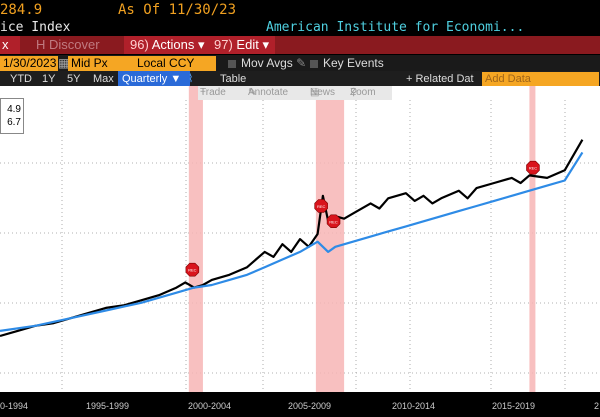 This screenshot has width=600, height=417. I want to click on related-data-button: + Related Dat, so click(440, 79).